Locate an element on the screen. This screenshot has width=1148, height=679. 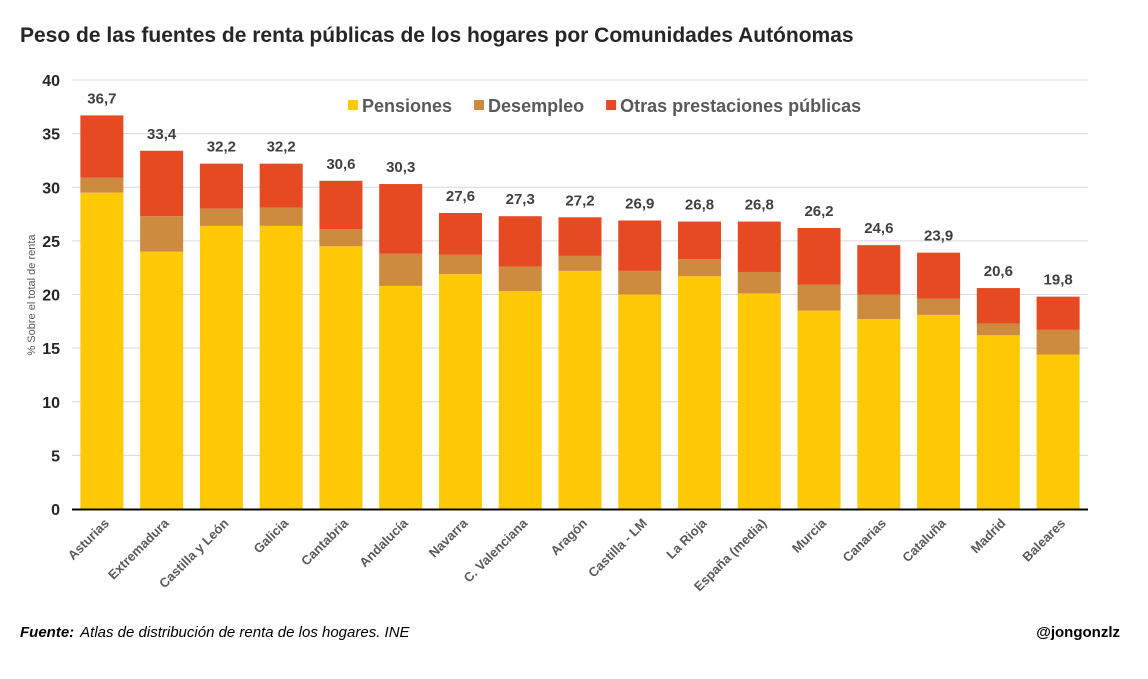
category-label: Castilla - LM is located at coordinates (617, 548).